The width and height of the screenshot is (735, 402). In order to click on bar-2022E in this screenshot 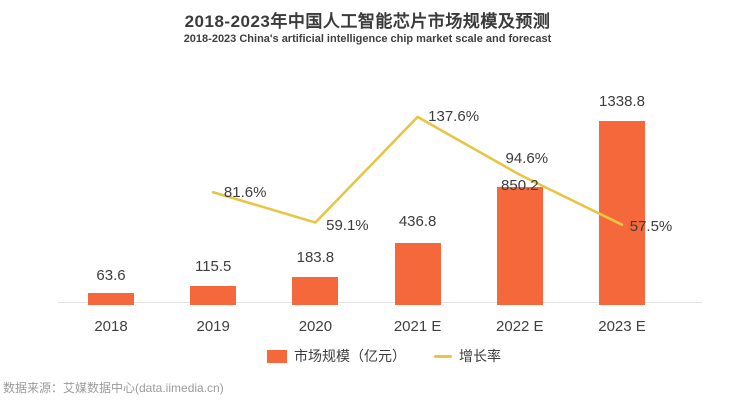, I will do `click(519, 246)`.